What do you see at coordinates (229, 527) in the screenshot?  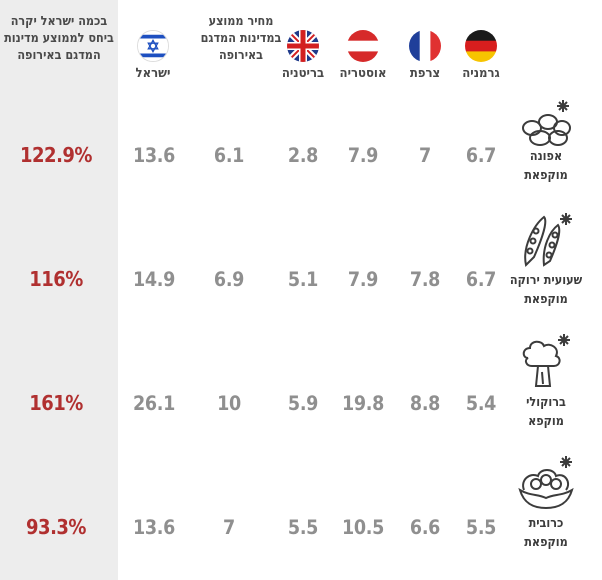 I see `average-value-cell: 7` at bounding box center [229, 527].